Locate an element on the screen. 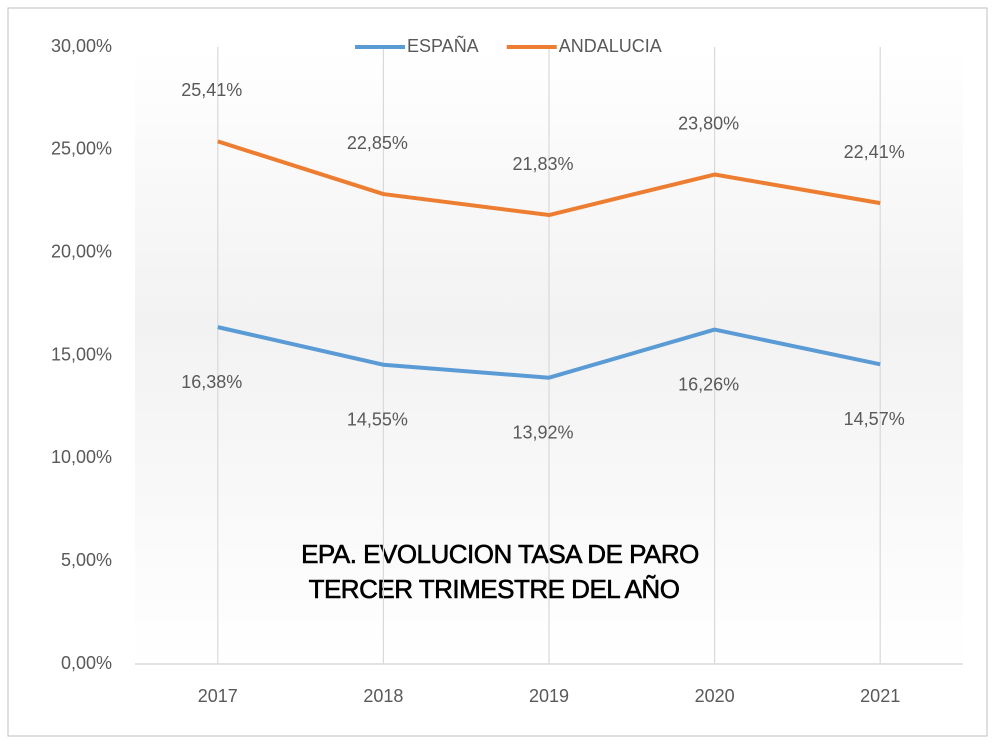 This screenshot has width=996, height=745. x-tick-label: 2020 is located at coordinates (715, 696).